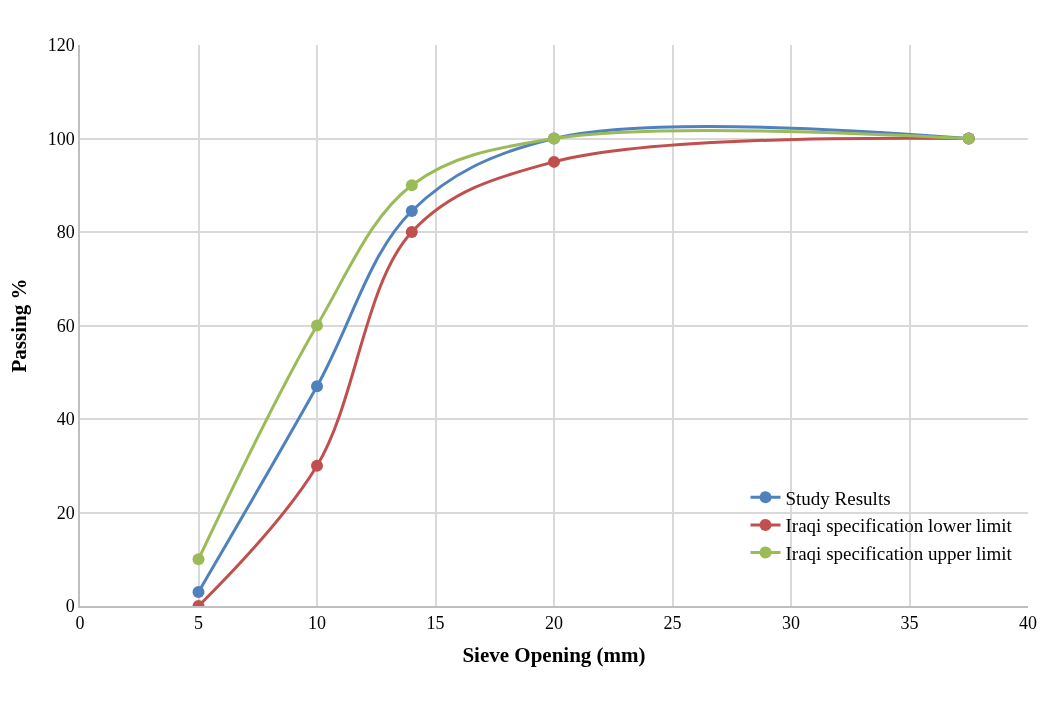 The height and width of the screenshot is (711, 1053). I want to click on x-axis-title: Sieve Opening (mm), so click(554, 655).